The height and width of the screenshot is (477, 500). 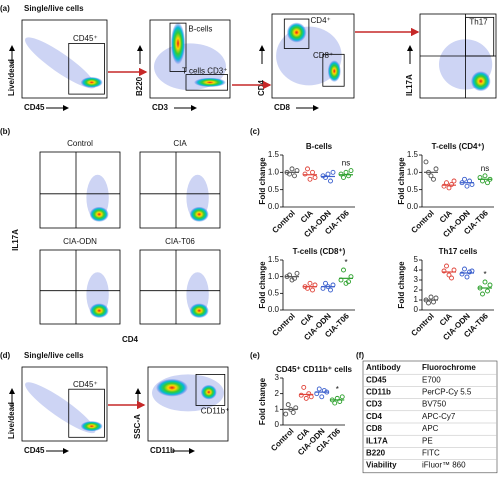 I want to click on plot-title: CIA-T06, so click(x=180, y=241).